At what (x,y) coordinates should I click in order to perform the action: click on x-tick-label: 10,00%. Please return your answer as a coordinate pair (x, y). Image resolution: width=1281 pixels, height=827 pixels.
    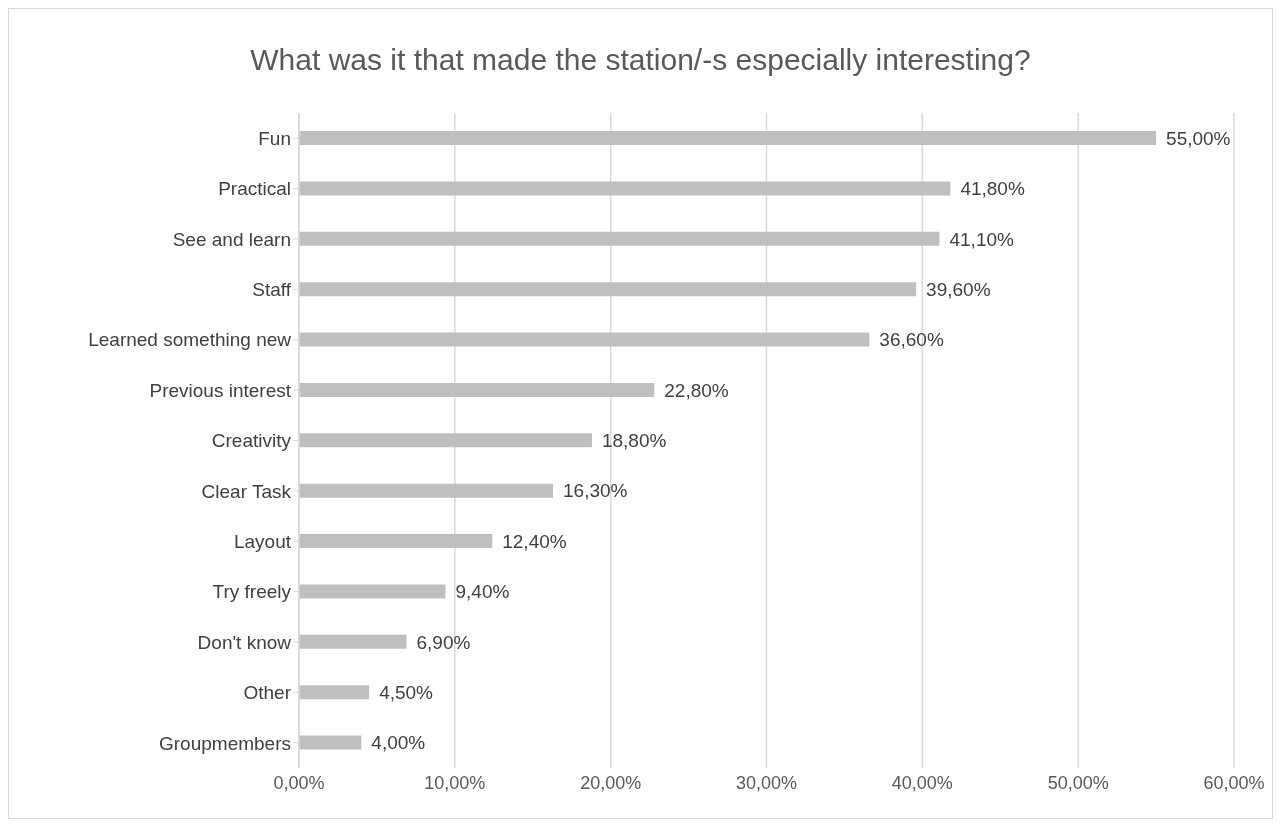
    Looking at the image, I should click on (455, 782).